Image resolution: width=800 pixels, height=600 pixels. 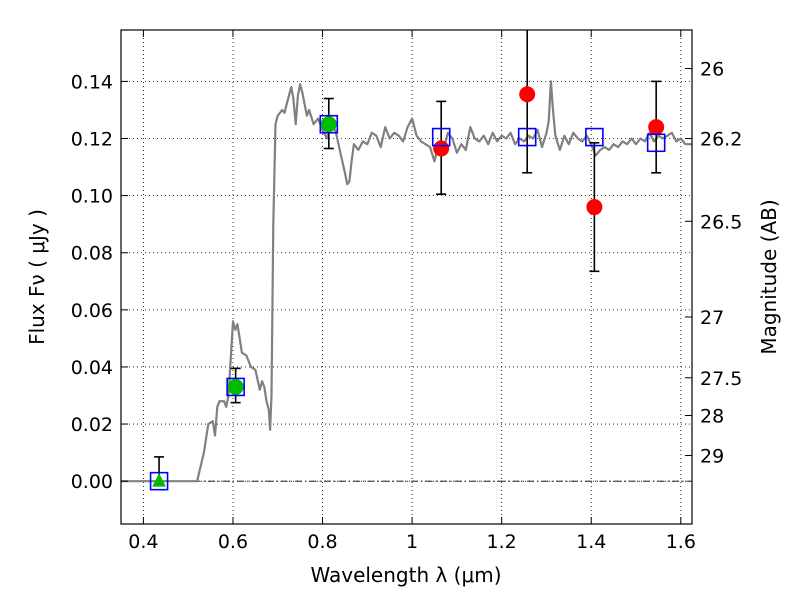 What do you see at coordinates (405, 575) in the screenshot?
I see `x-axis-title: Wavelength λ (μm)` at bounding box center [405, 575].